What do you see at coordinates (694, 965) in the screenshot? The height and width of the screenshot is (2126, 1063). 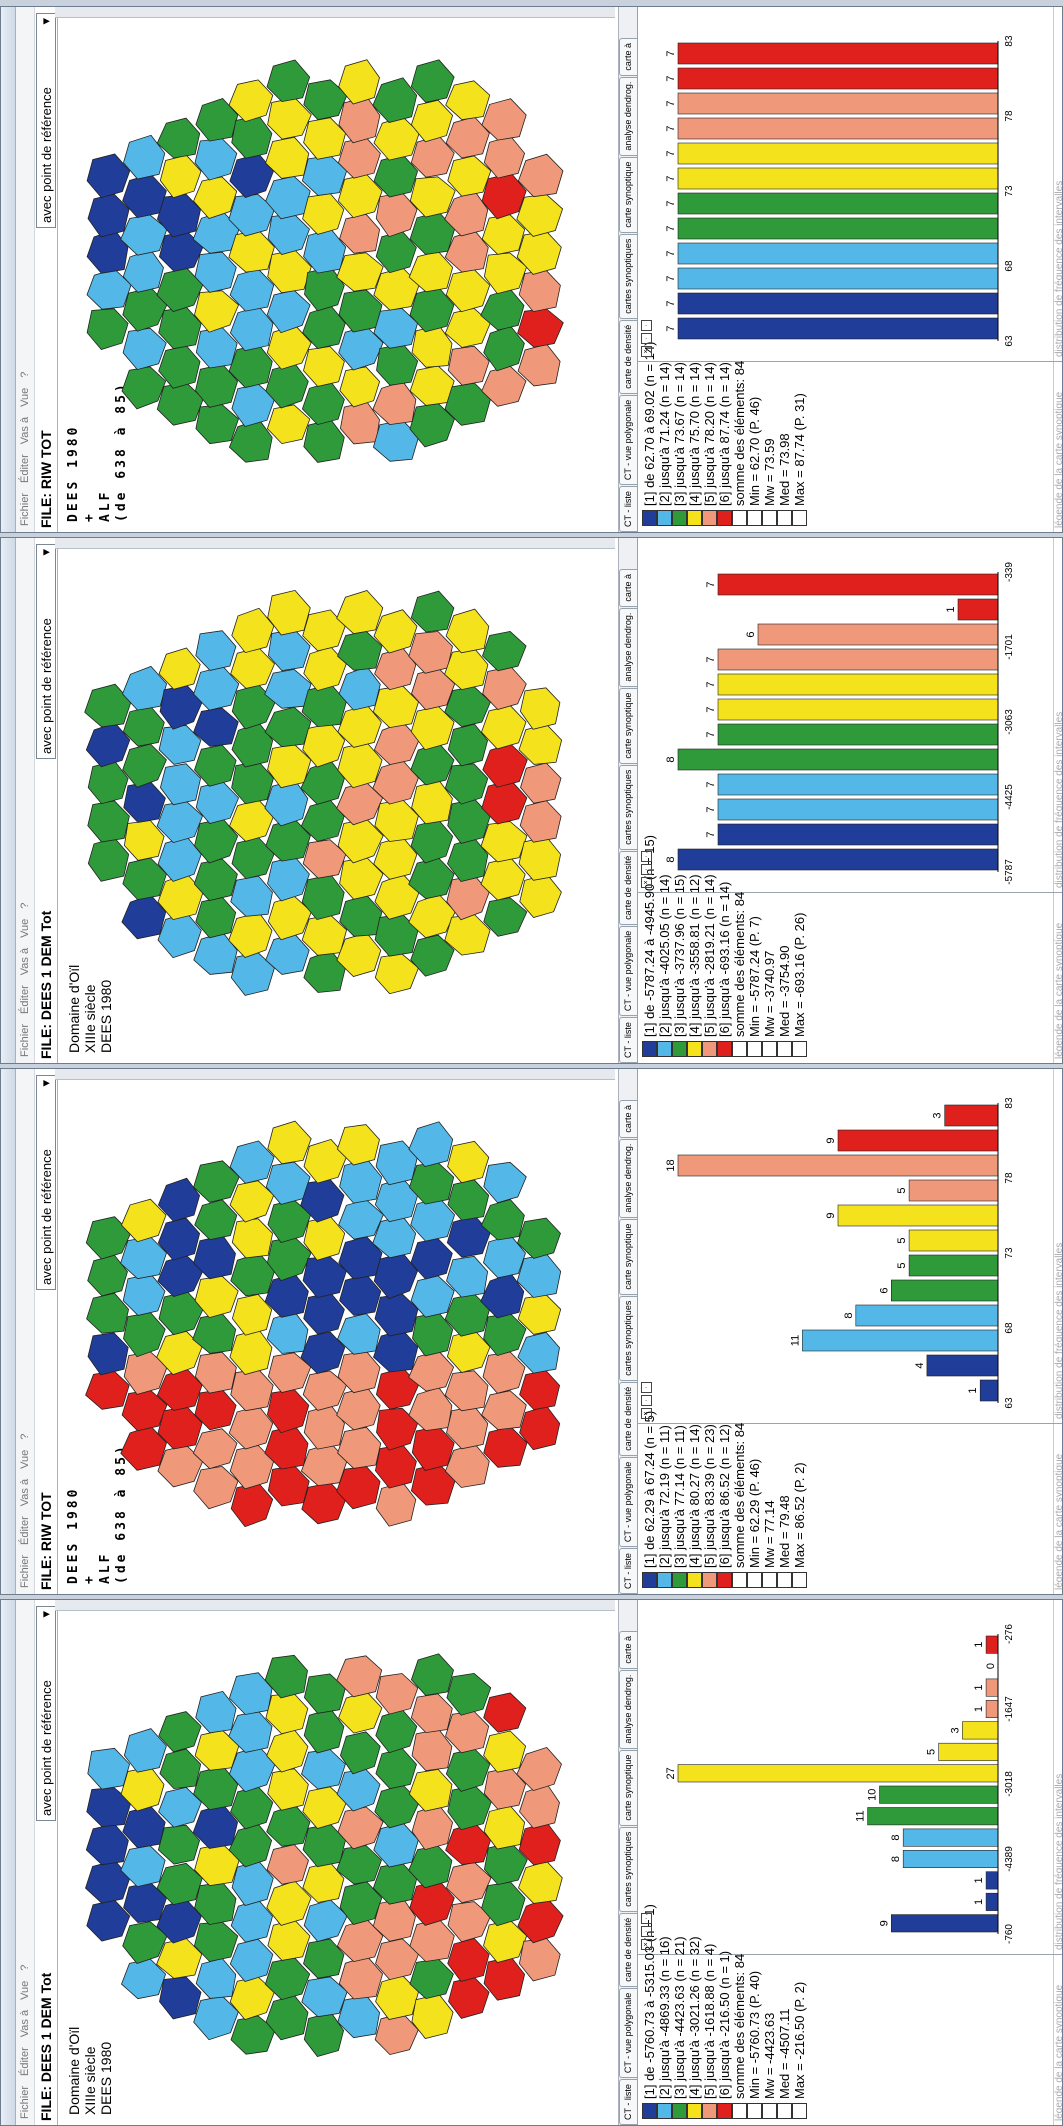 I see `legend-row: [4] jusqu'à -3558.81 (n = 12)` at bounding box center [694, 965].